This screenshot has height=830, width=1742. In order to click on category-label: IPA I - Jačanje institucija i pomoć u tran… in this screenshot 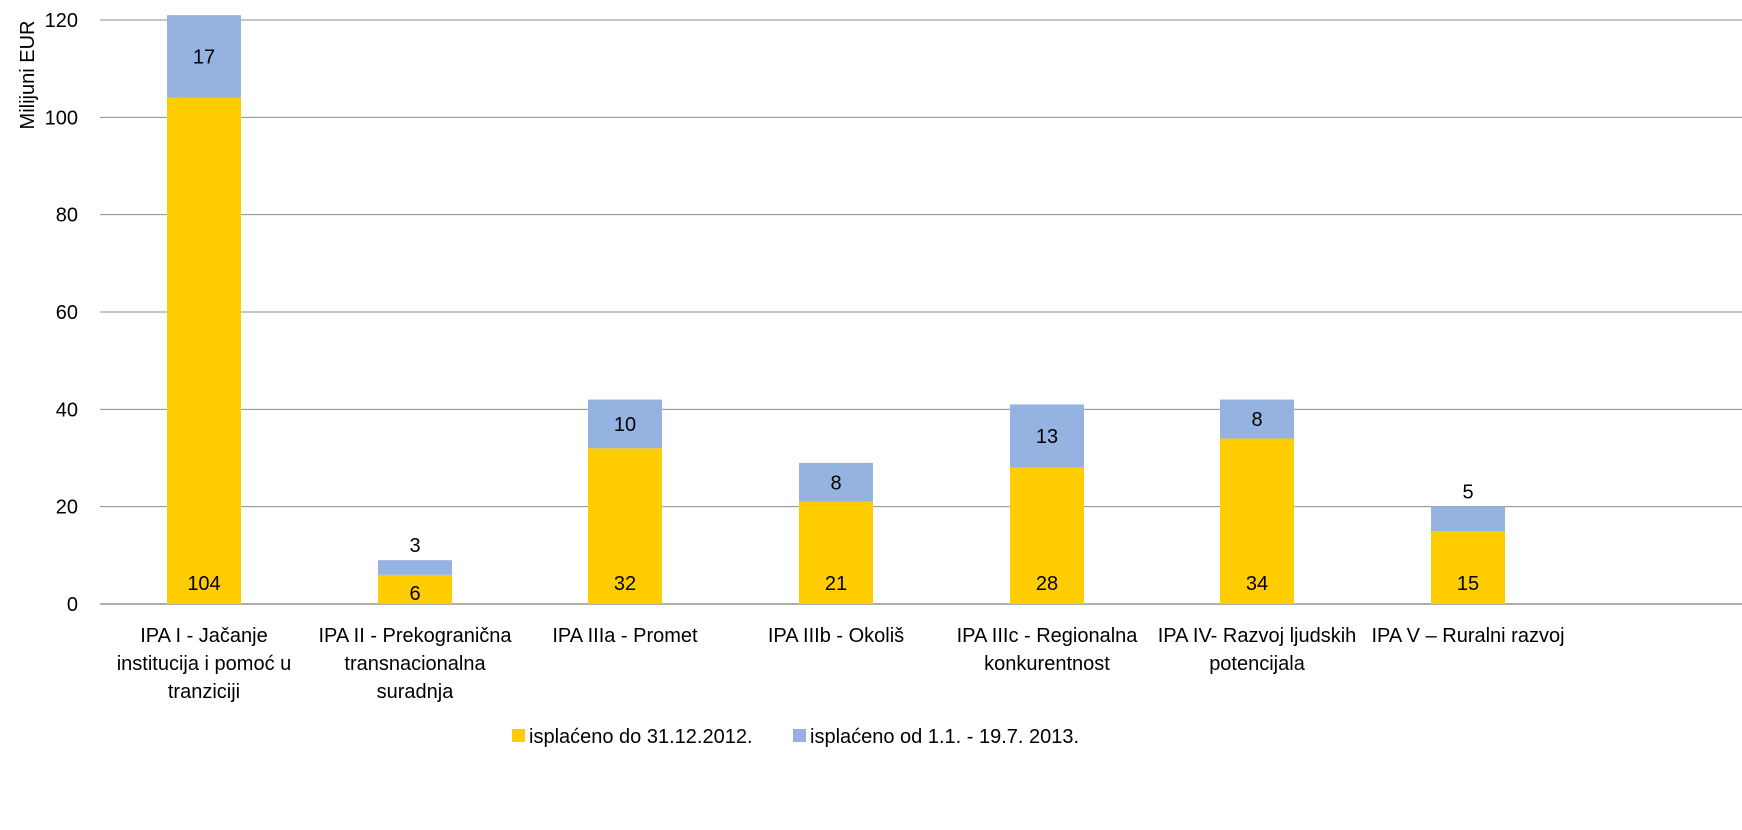, I will do `click(204, 664)`.